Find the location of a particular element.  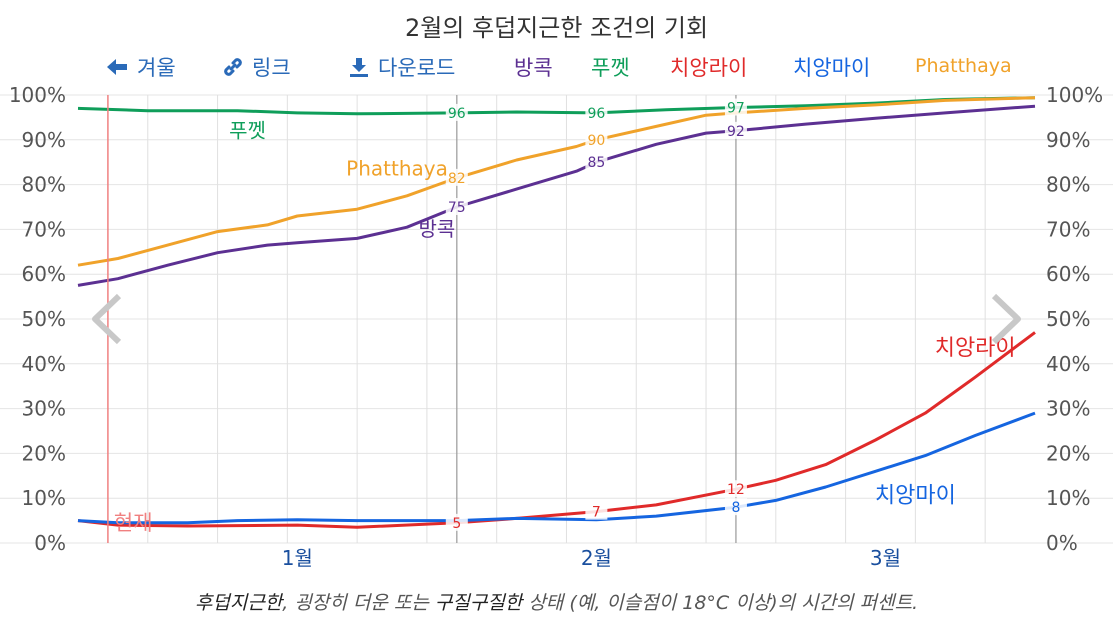

series-inline-label: 방콕 is located at coordinates (436, 229).